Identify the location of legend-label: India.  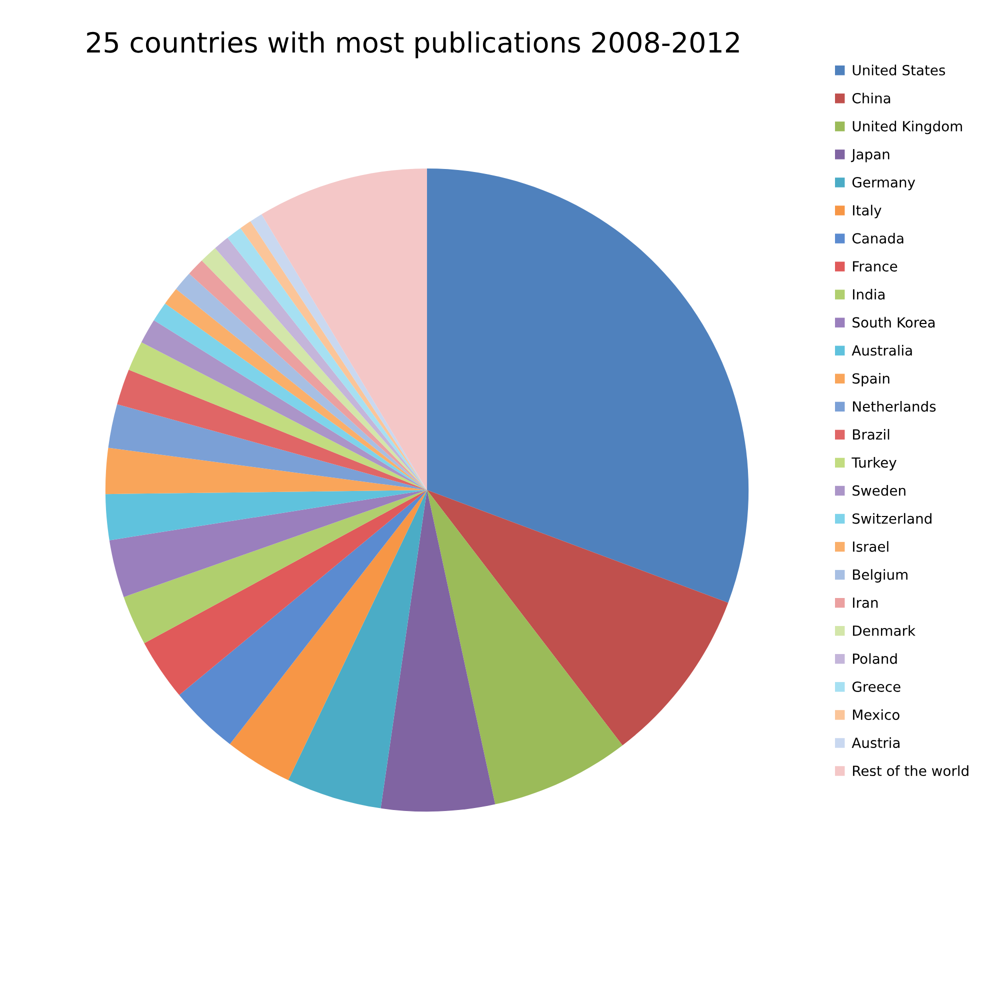
(868, 294).